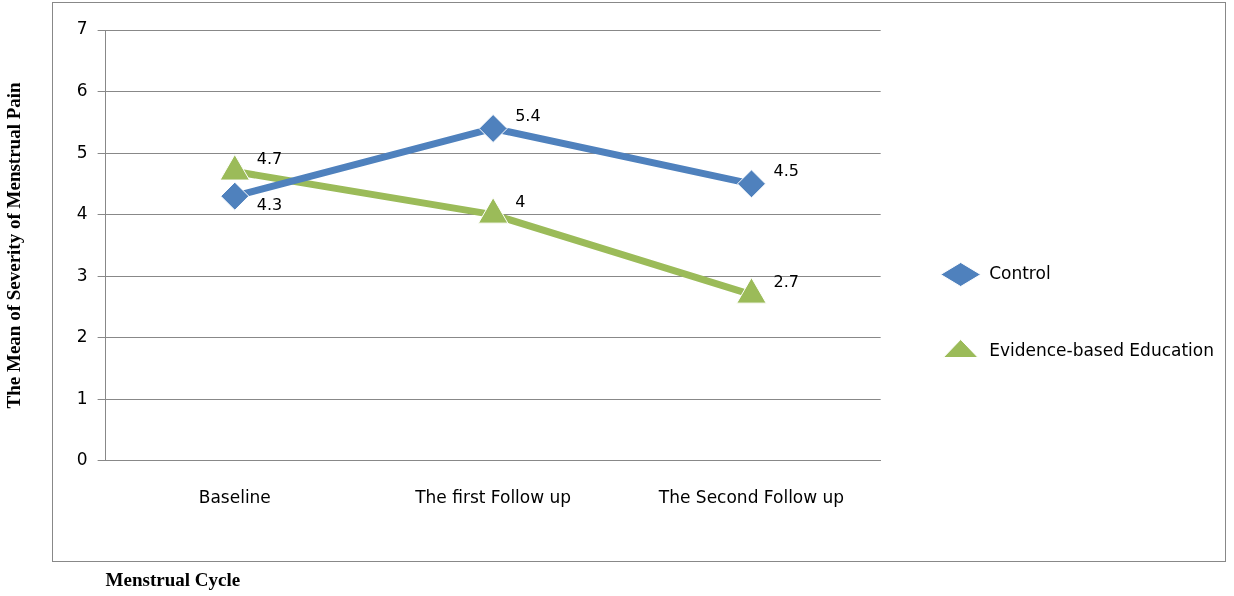  Describe the element at coordinates (1101, 349) in the screenshot. I see `legend-label: Evidence-based Education` at that location.